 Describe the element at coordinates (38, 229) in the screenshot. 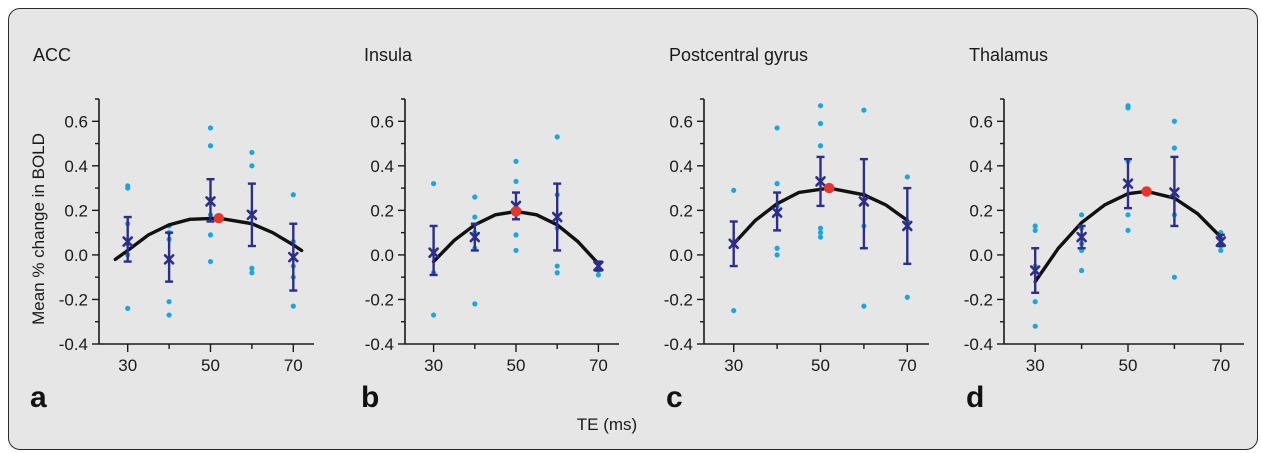

I see `y-axis-title: Mean % change in BOLD` at that location.